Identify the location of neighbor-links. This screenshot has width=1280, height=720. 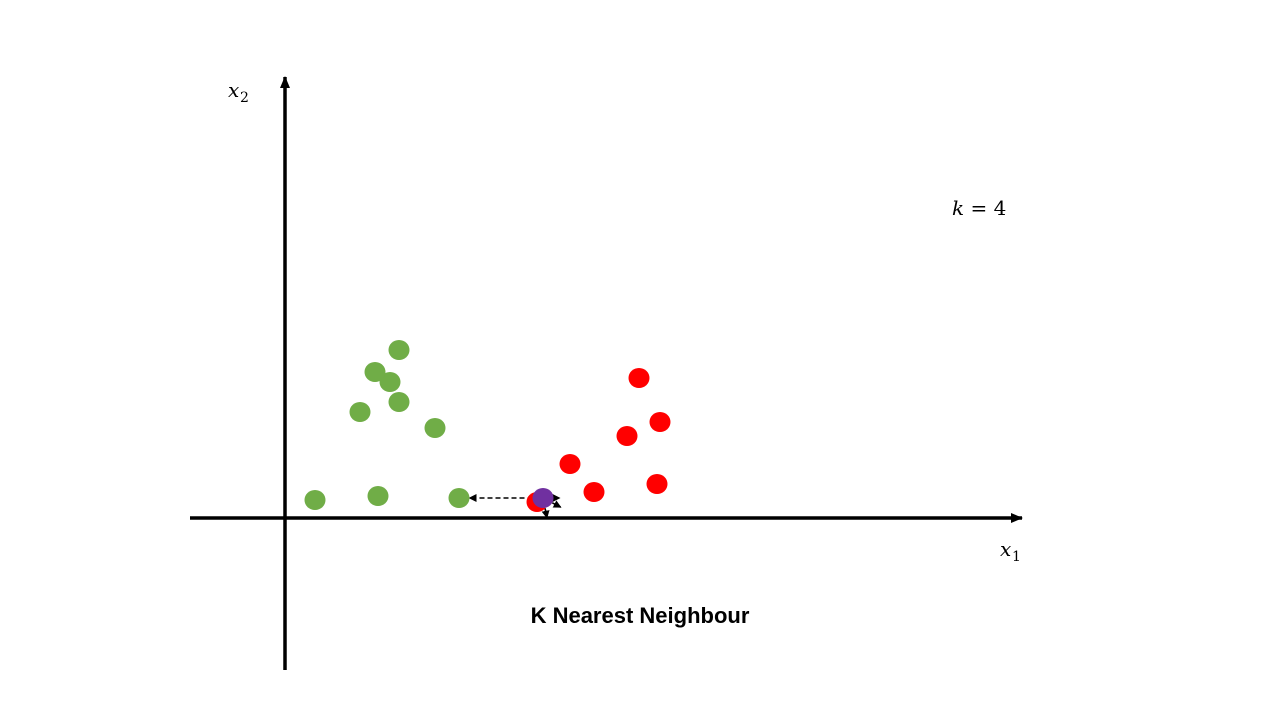
(515, 506).